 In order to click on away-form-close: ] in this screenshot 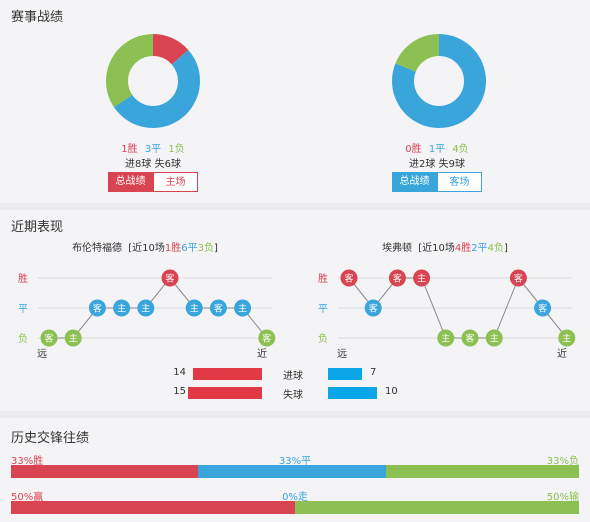, I will do `click(506, 248)`.